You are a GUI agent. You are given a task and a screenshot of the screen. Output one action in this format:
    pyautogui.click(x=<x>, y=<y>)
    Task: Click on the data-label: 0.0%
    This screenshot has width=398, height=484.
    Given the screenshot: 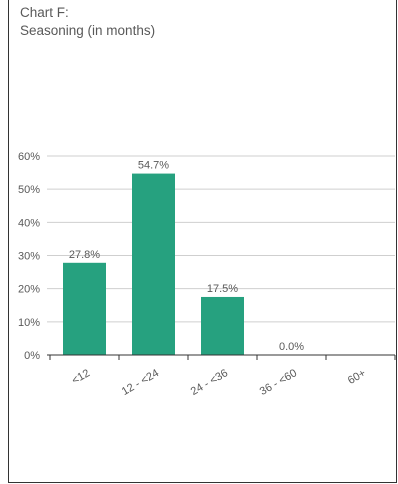 What is the action you would take?
    pyautogui.click(x=291, y=347)
    